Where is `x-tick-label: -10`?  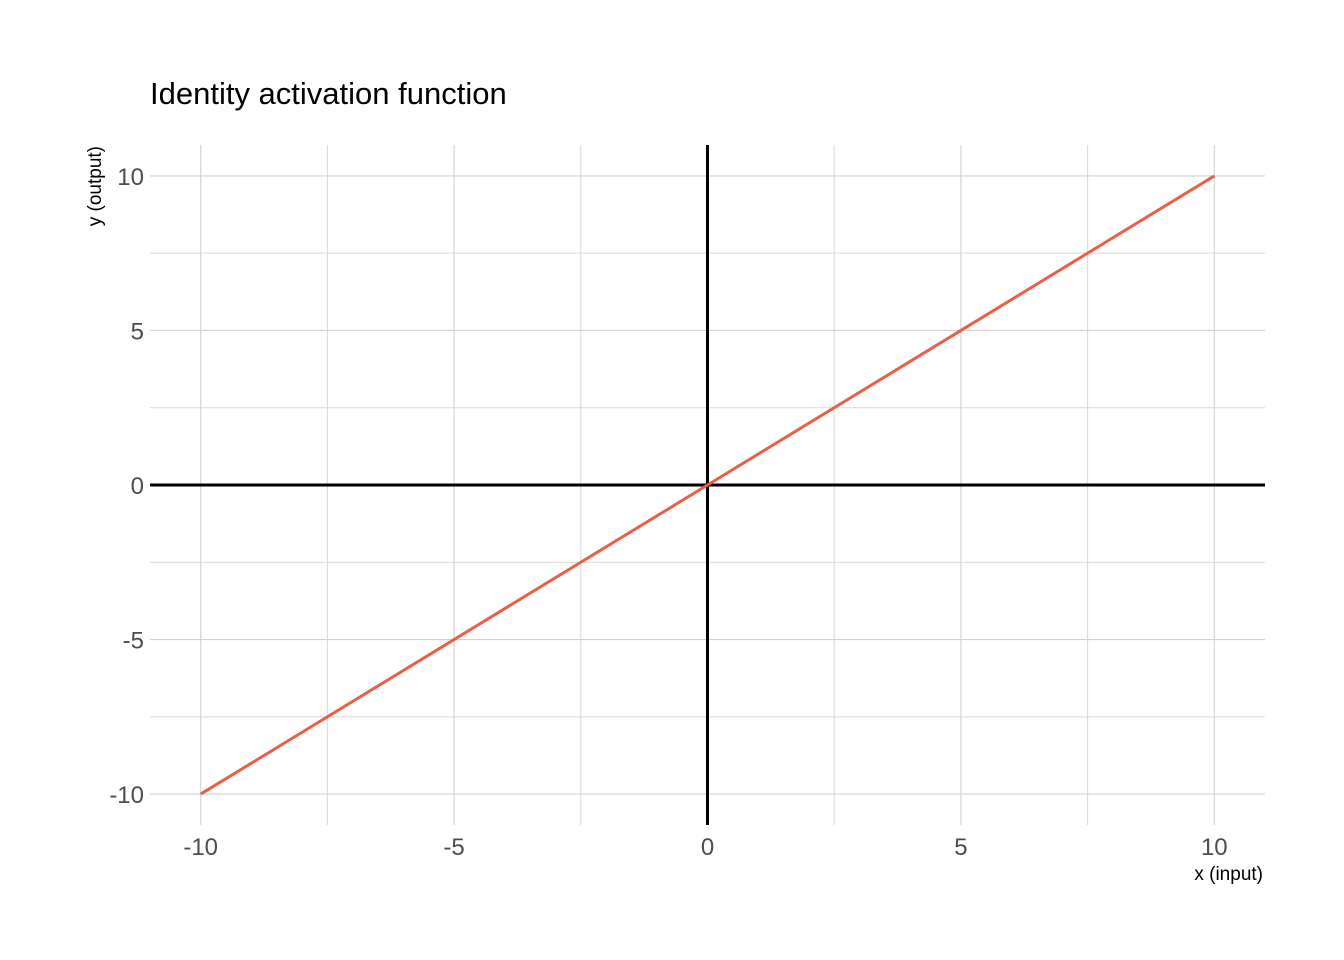
x-tick-label: -10 is located at coordinates (200, 847).